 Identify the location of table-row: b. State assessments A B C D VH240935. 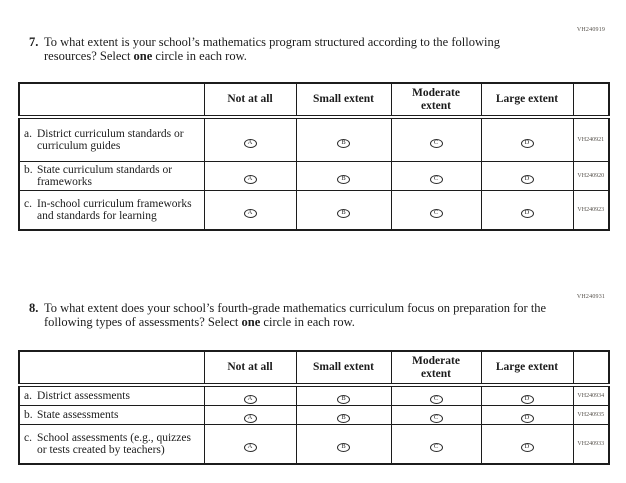
(314, 415).